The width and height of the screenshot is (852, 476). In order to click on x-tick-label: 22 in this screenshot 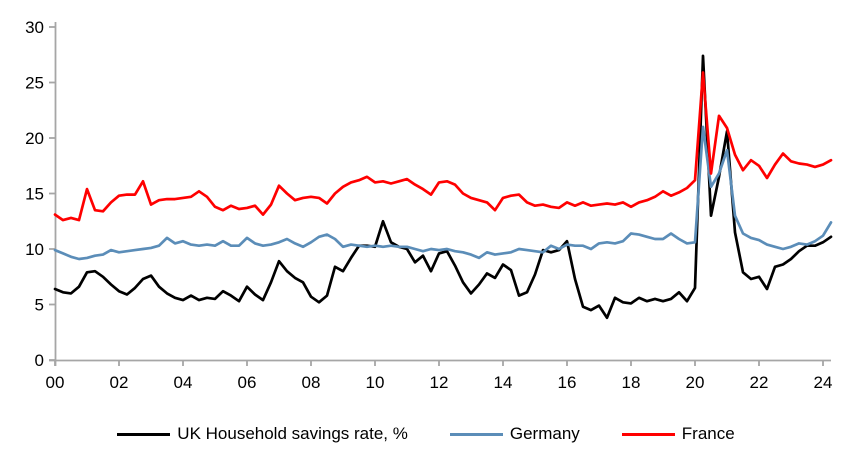, I will do `click(759, 382)`.